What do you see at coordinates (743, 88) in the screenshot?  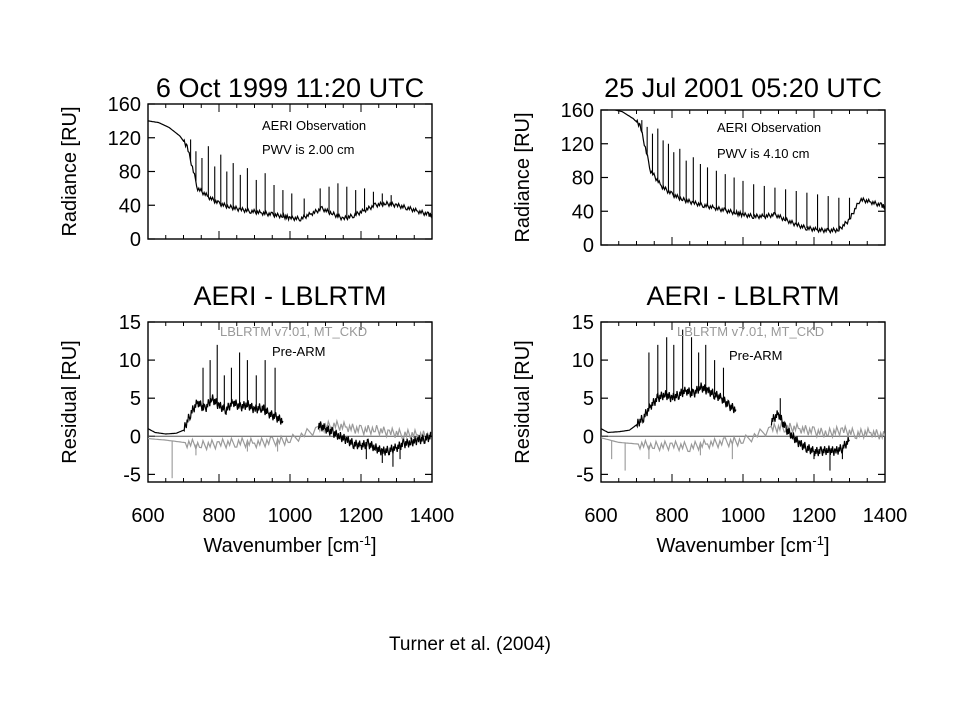 I see `panel-title: 25 Jul 2001 05:20 UTC` at bounding box center [743, 88].